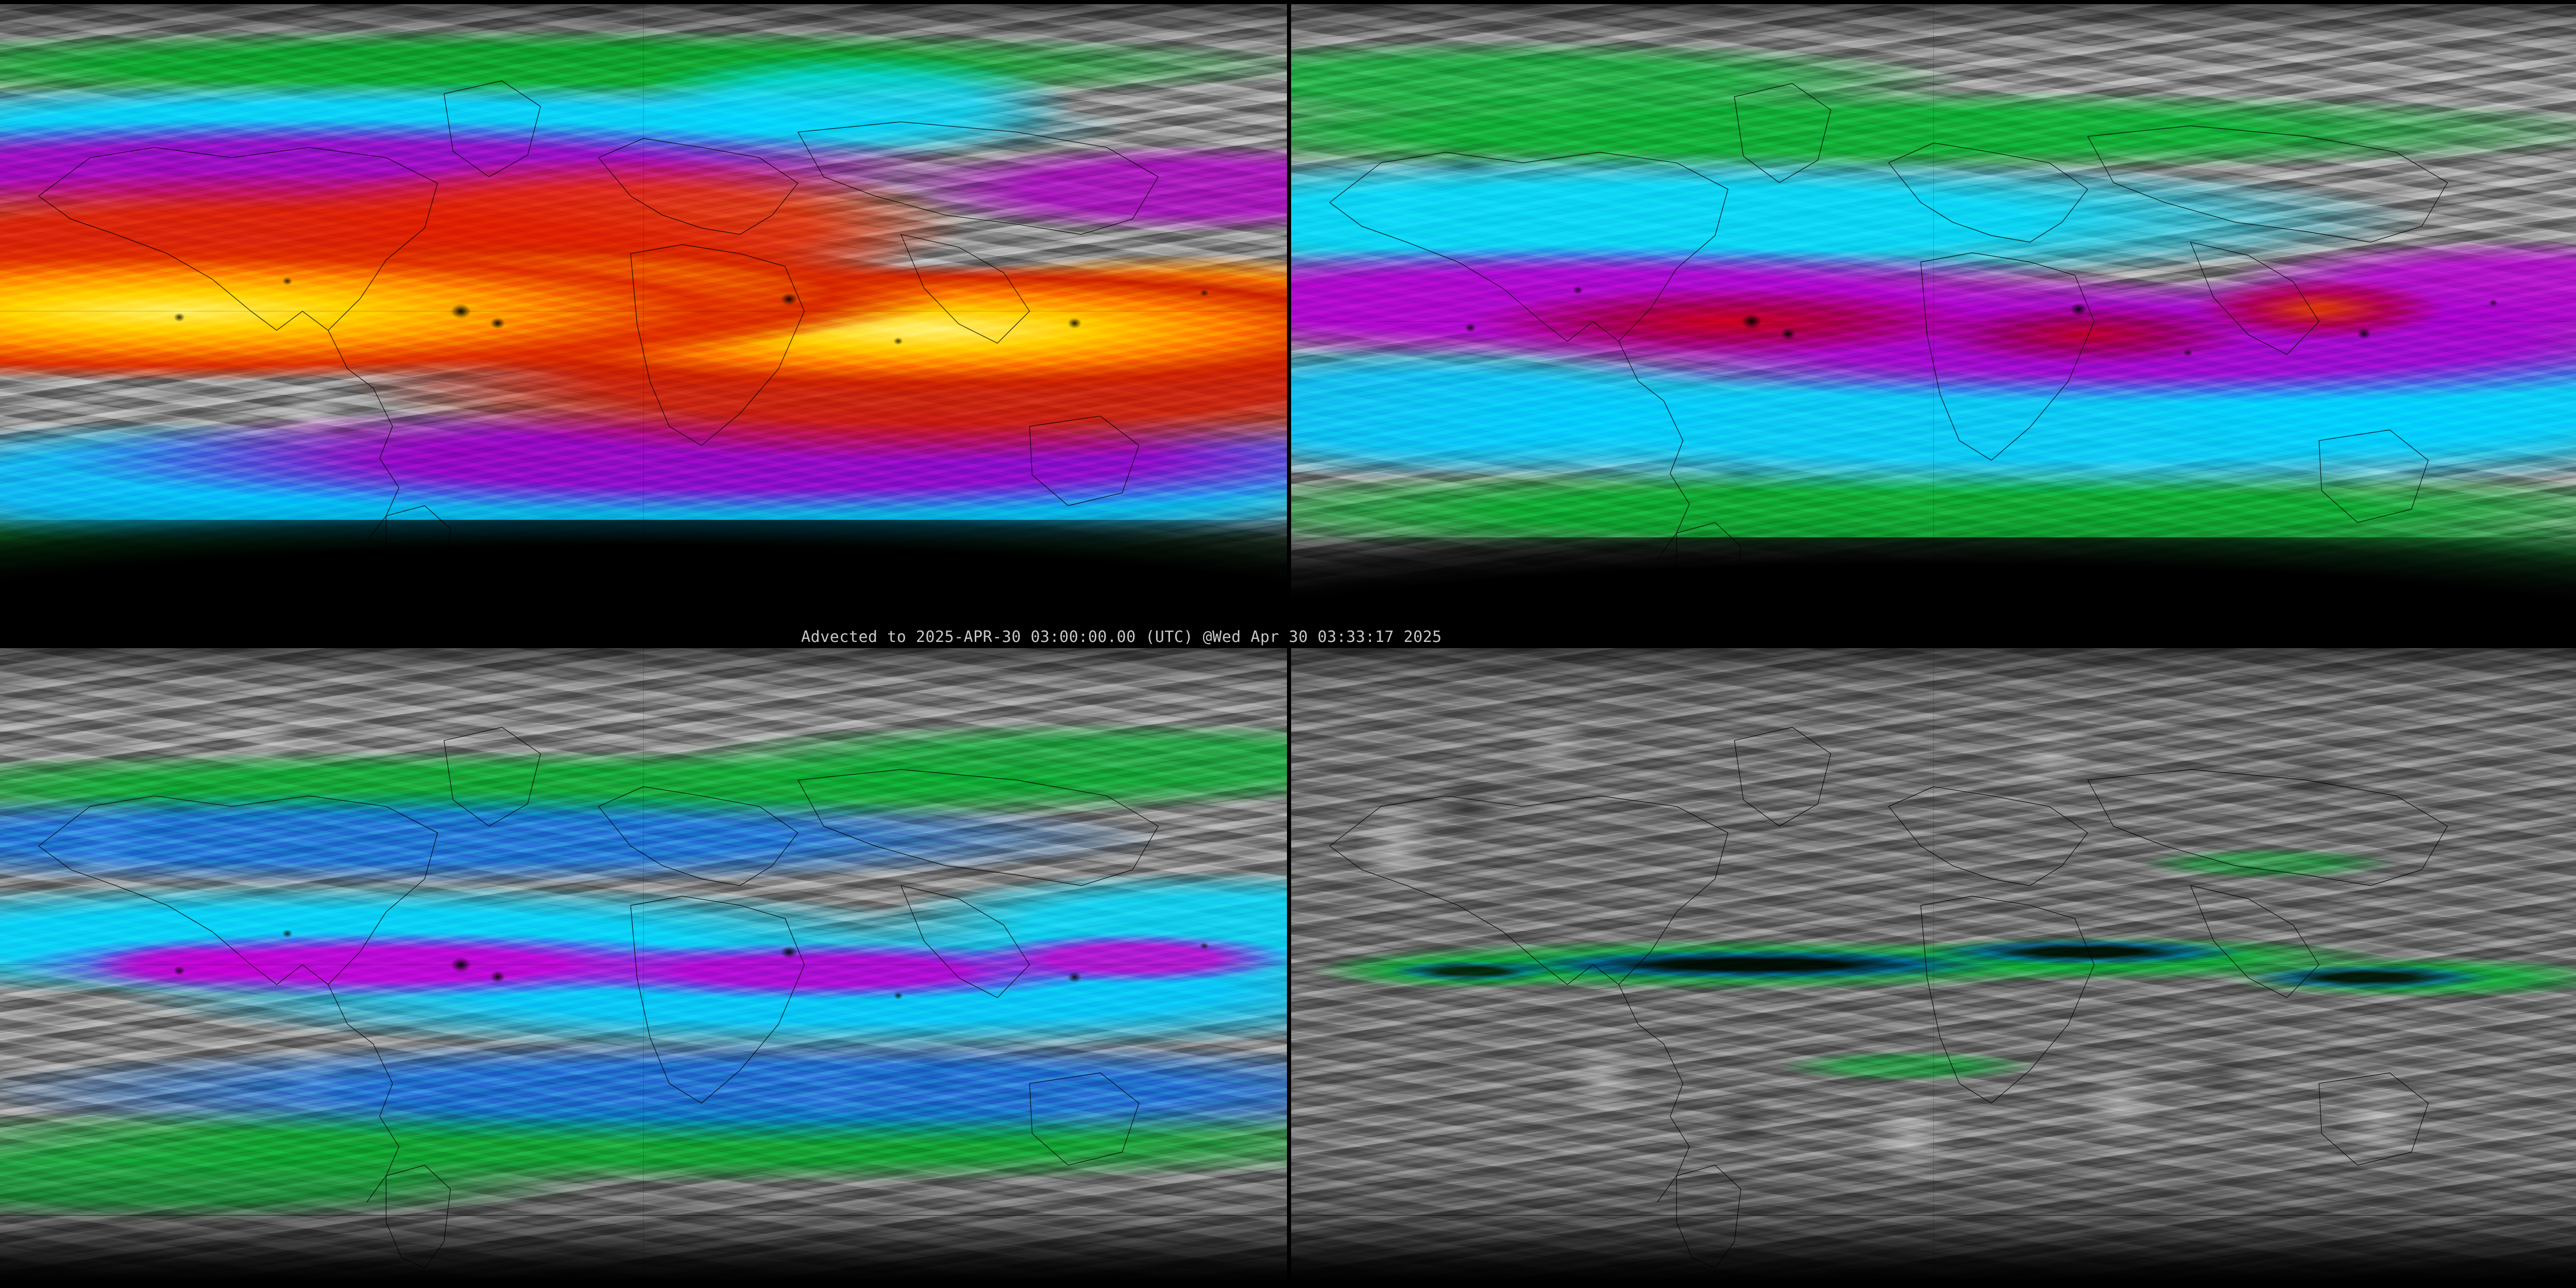  Describe the element at coordinates (645, 633) in the screenshot. I see `caption-strip` at that location.